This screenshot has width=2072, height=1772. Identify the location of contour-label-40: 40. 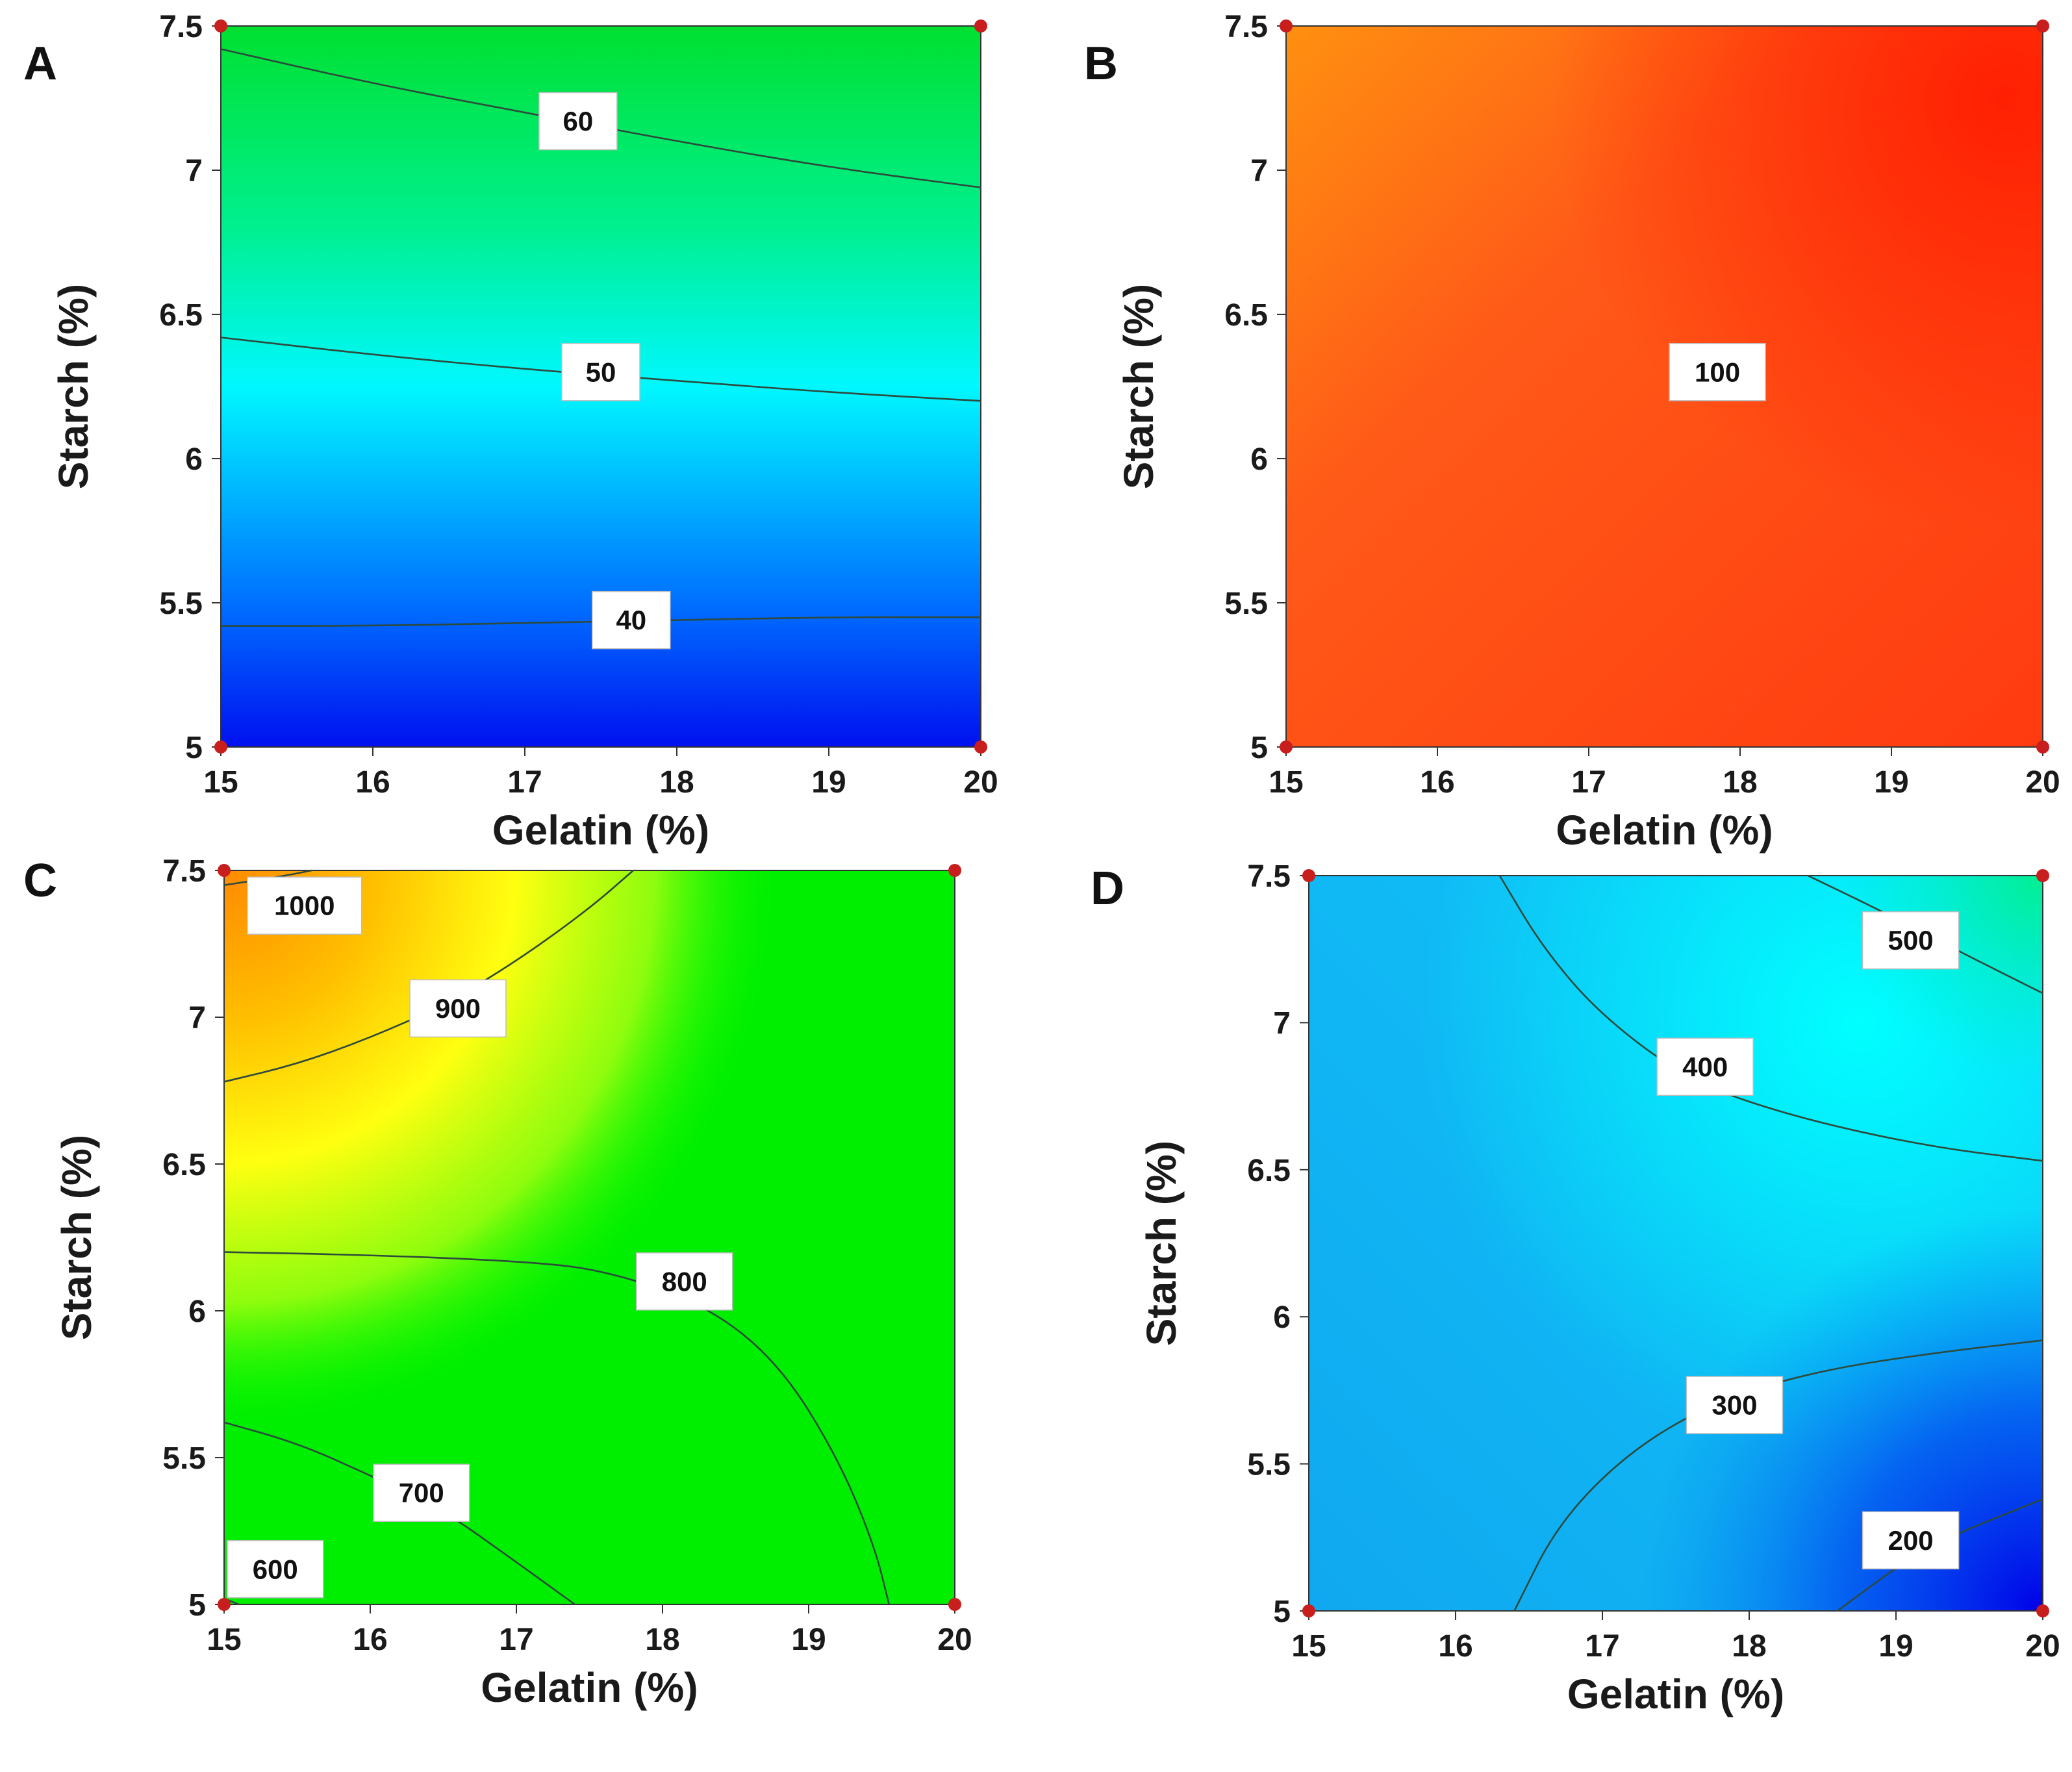
(631, 620).